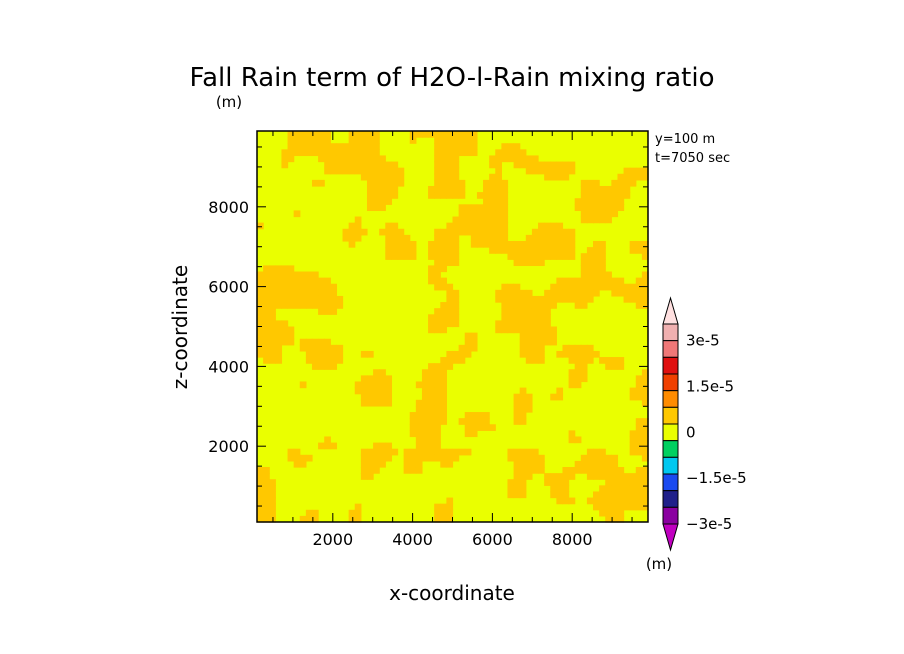 This screenshot has width=904, height=654. What do you see at coordinates (332, 539) in the screenshot?
I see `x-tick-label: 2000` at bounding box center [332, 539].